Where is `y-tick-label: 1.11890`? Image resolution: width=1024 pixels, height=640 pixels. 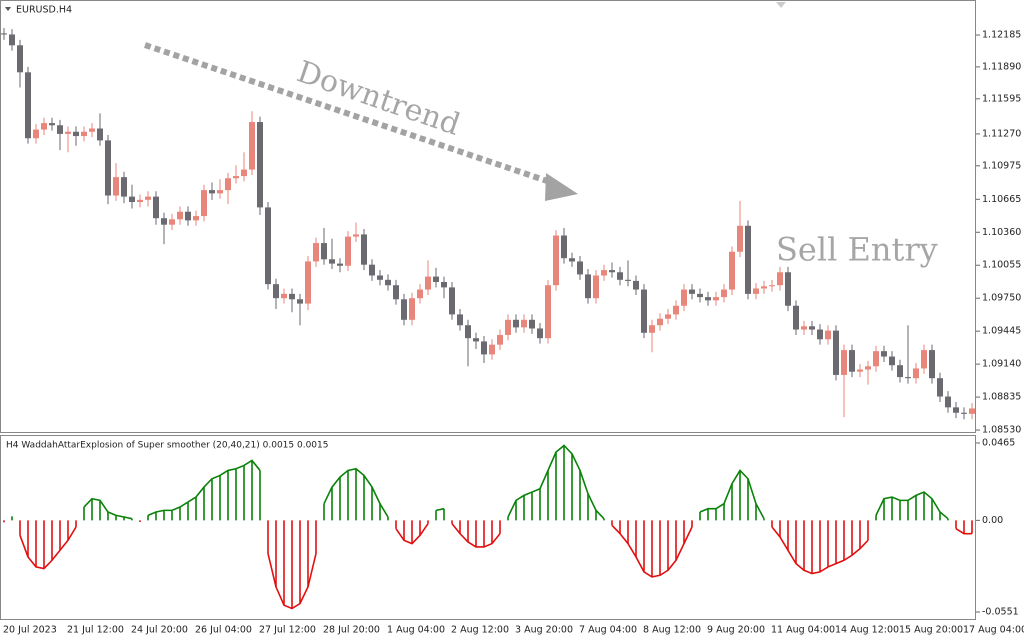
y-tick-label: 1.11890 is located at coordinates (1001, 66).